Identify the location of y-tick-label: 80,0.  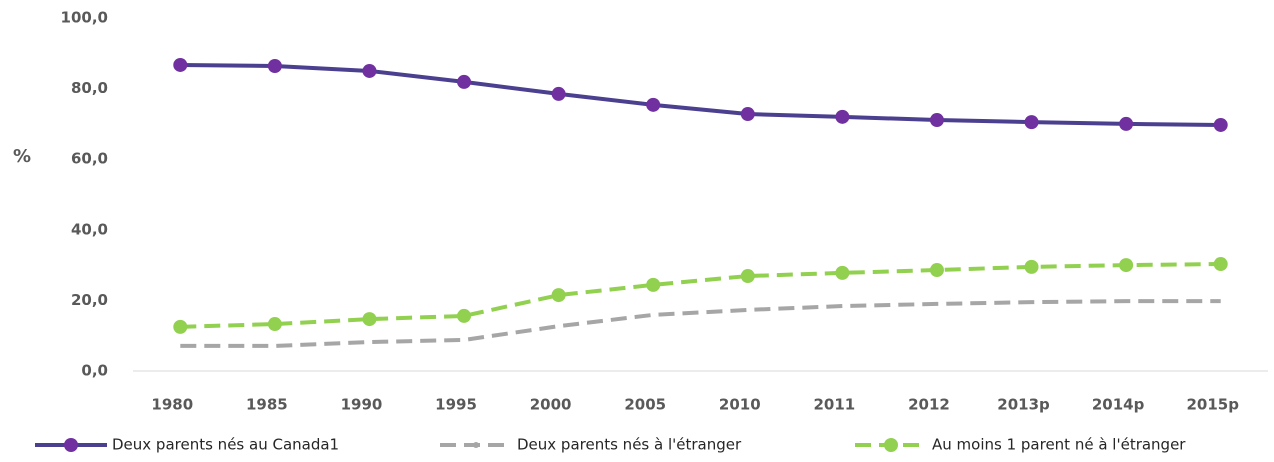
(89, 88).